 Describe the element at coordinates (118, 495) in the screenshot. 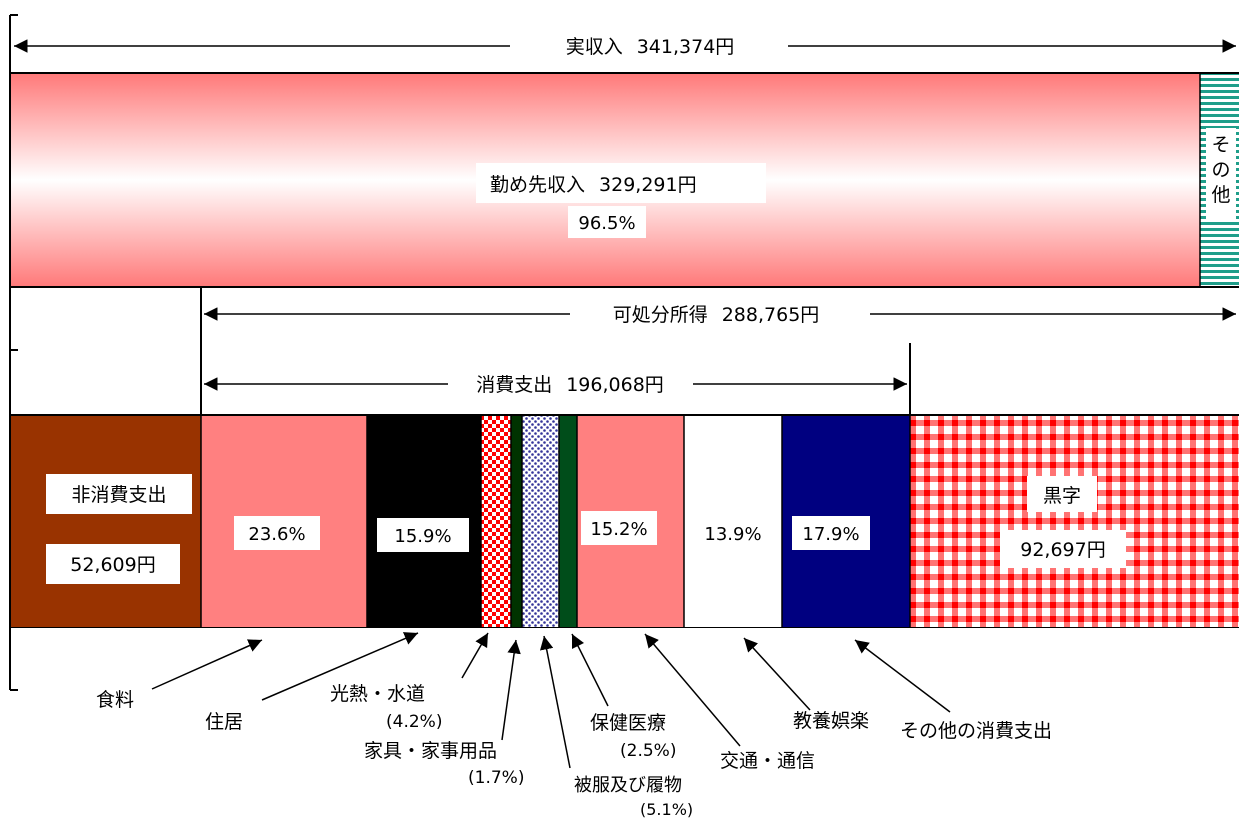

I see `nonconsumption-label: 非消費支出` at that location.